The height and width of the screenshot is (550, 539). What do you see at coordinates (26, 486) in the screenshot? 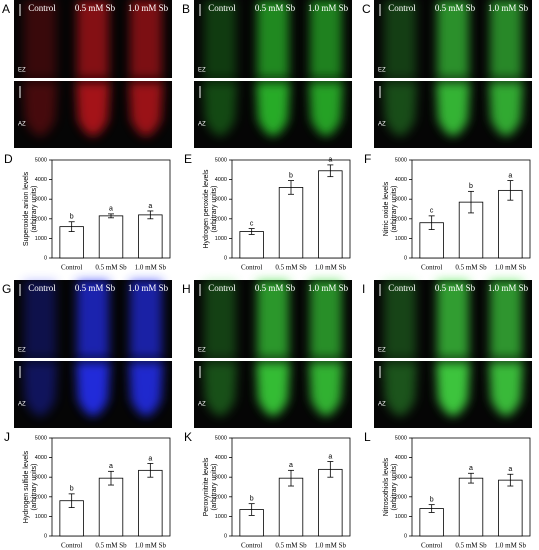
I see `y-axis-label: Hydrogen sulfide levels` at bounding box center [26, 486].